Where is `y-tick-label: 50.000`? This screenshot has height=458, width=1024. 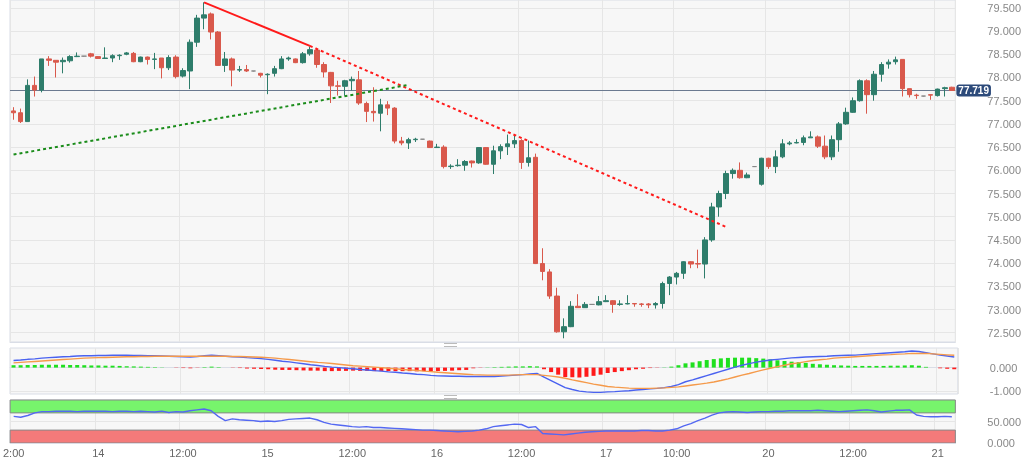
y-tick-label: 50.000 is located at coordinates (1004, 421).